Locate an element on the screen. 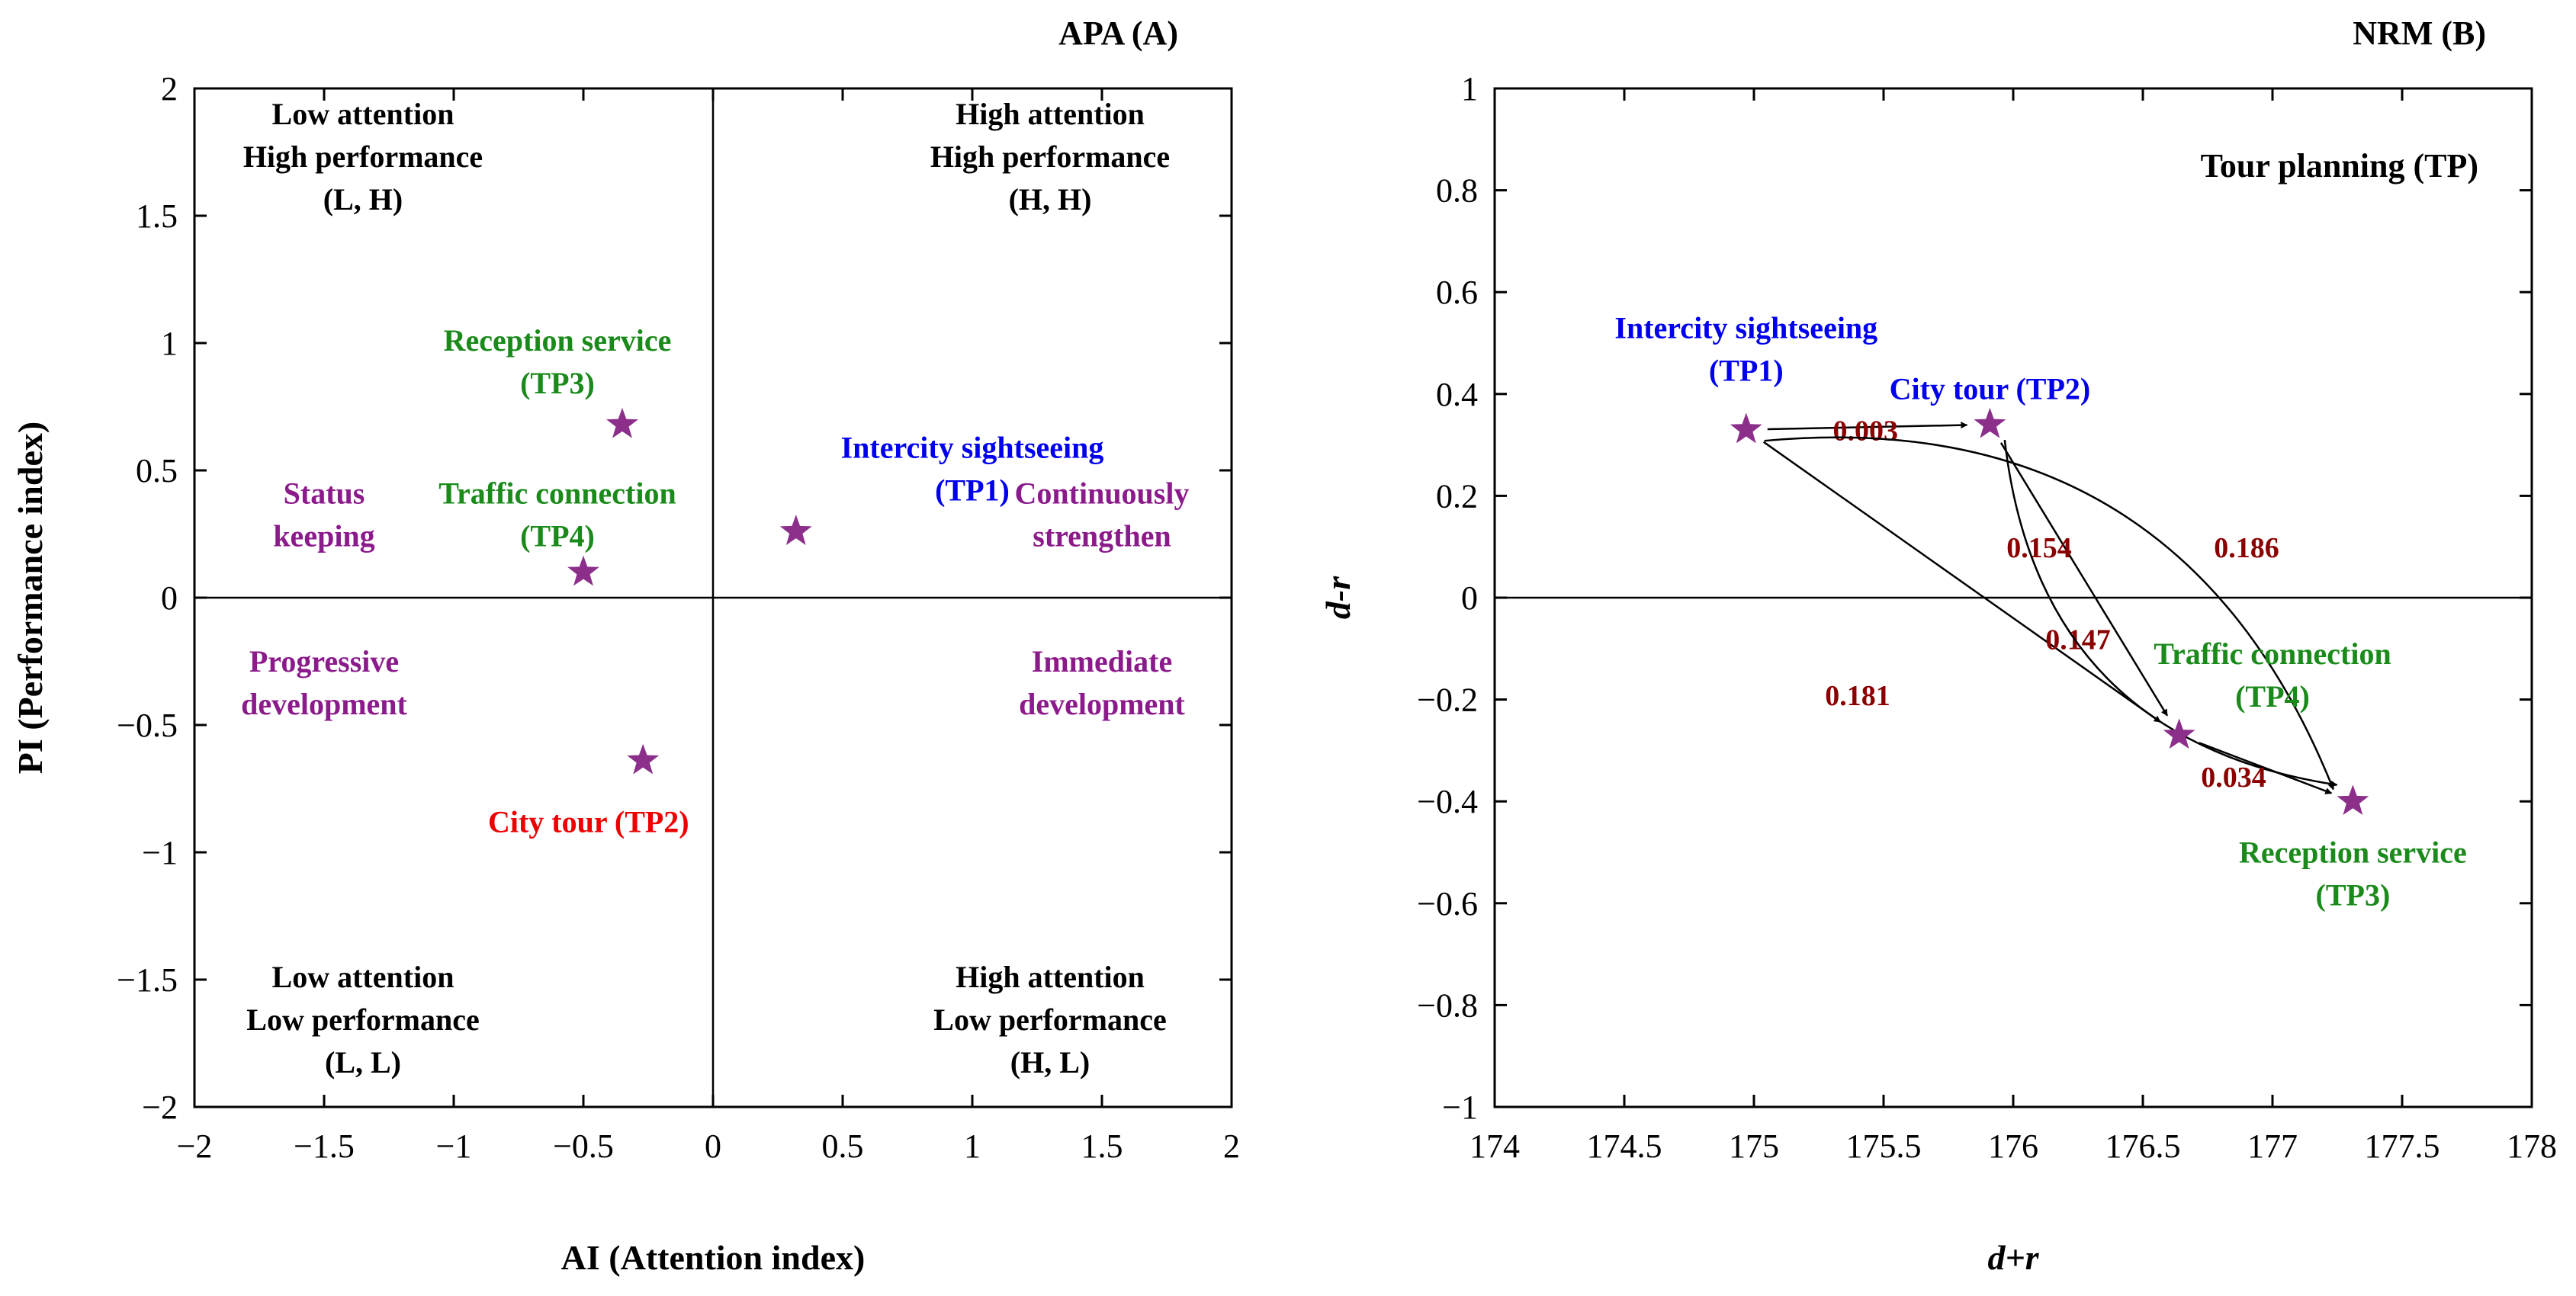  apa-point-label-tp4: Traffic connection (TP4) is located at coordinates (557, 514).